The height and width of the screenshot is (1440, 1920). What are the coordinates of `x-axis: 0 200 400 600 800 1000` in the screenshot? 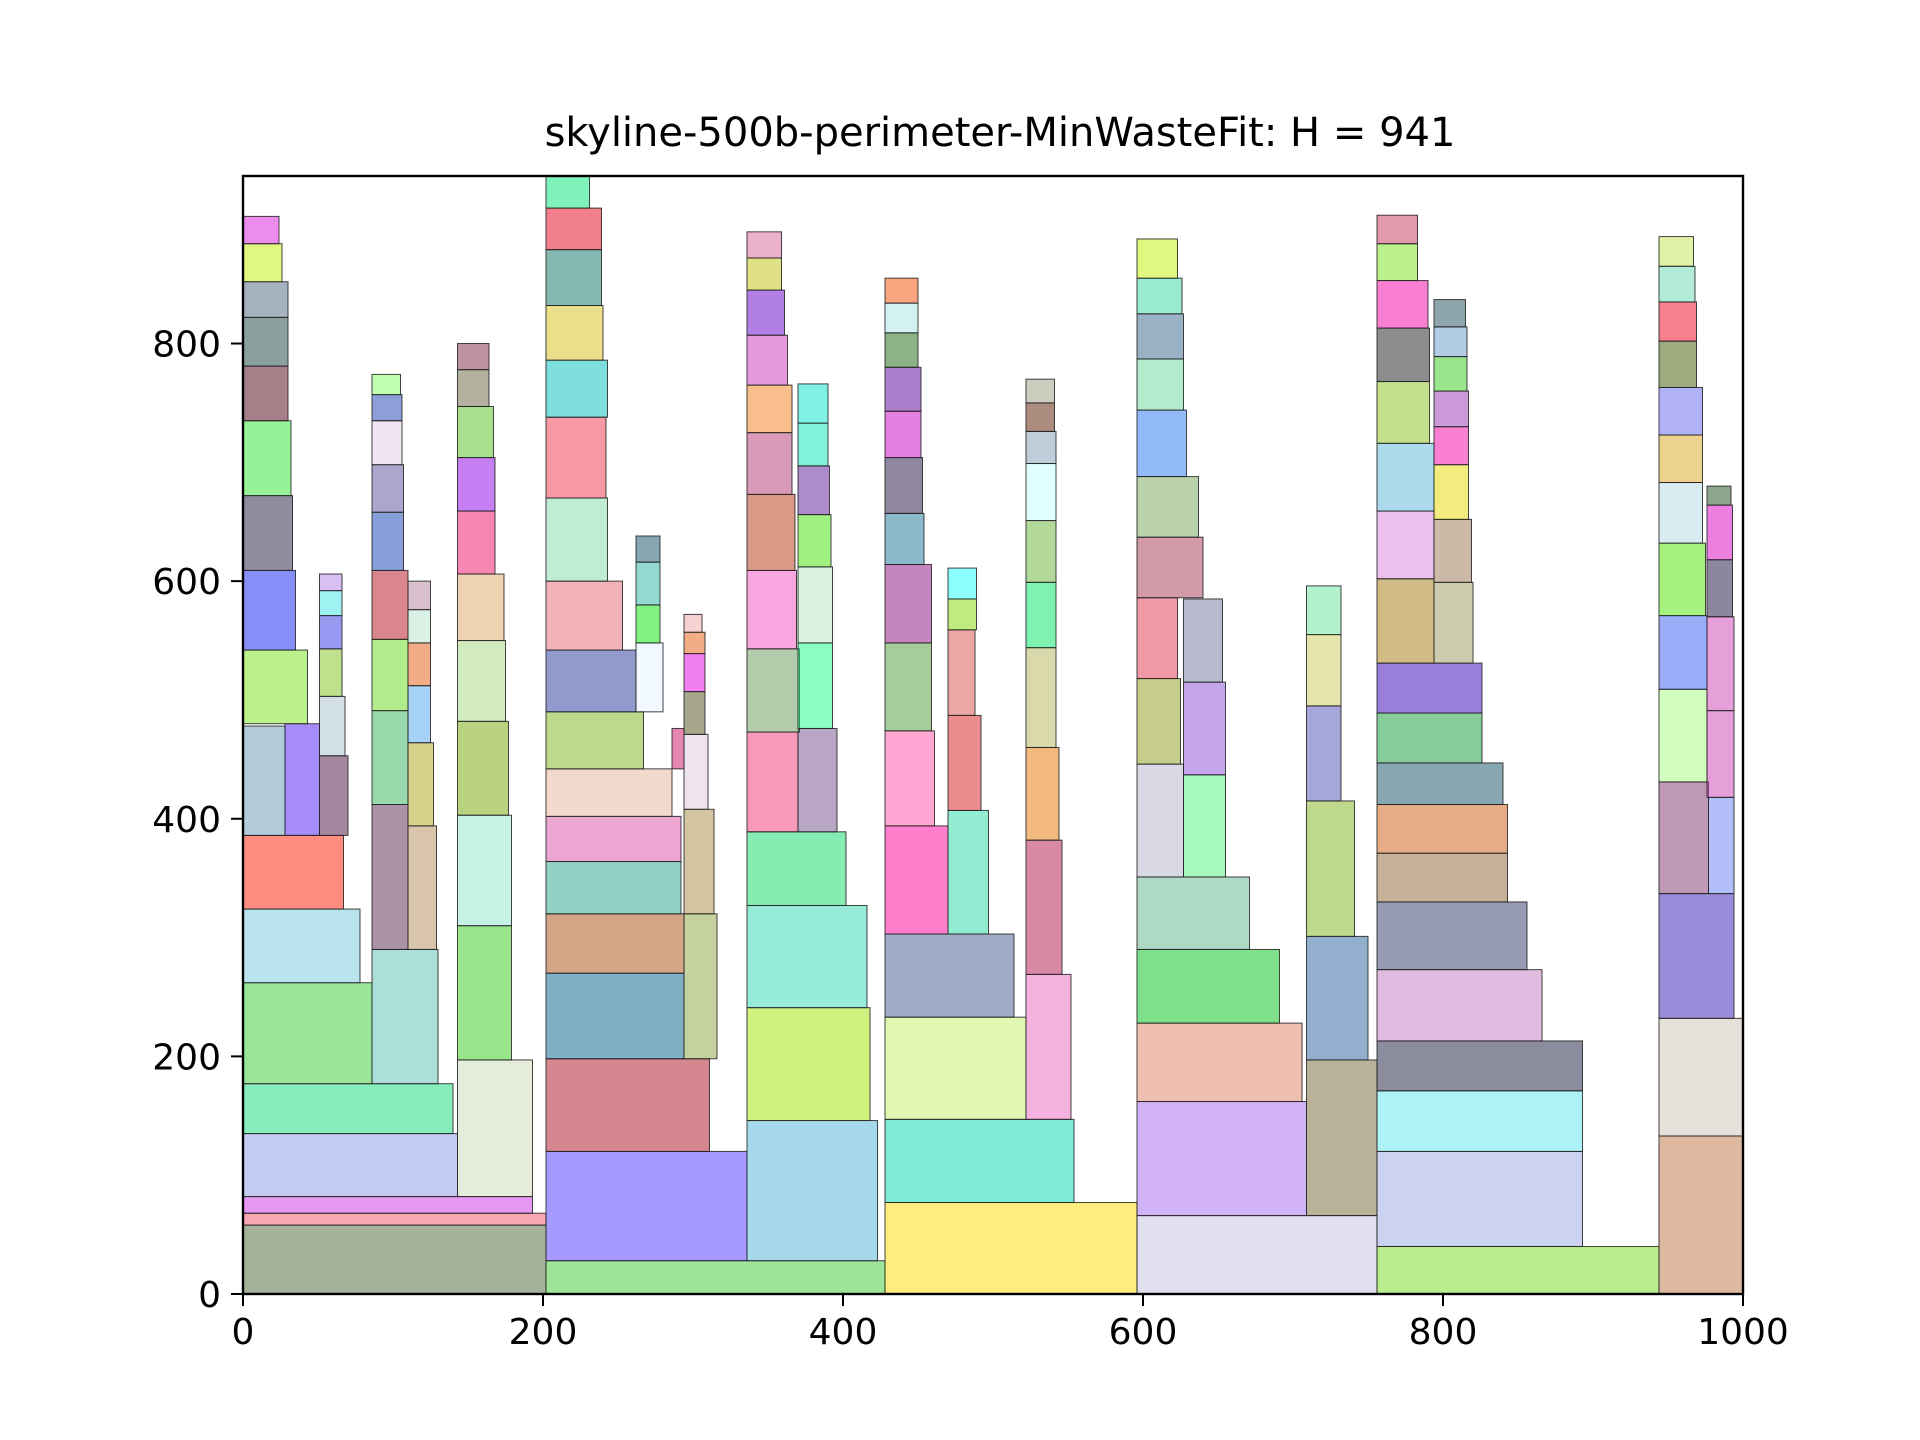 It's located at (1010, 1323).